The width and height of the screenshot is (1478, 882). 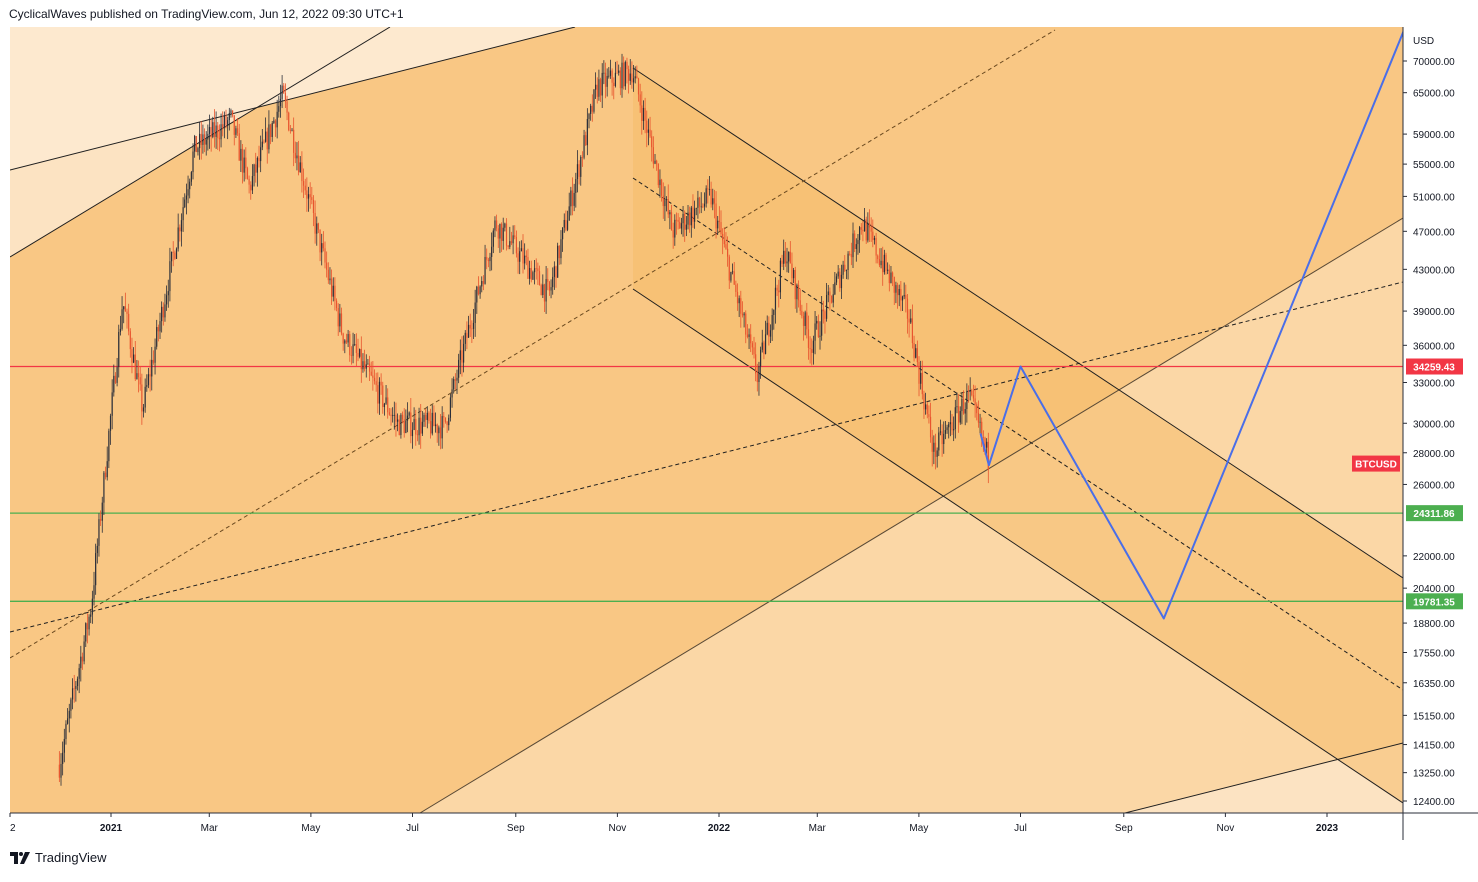 What do you see at coordinates (1434, 346) in the screenshot?
I see `price-tick-label: 36000.00` at bounding box center [1434, 346].